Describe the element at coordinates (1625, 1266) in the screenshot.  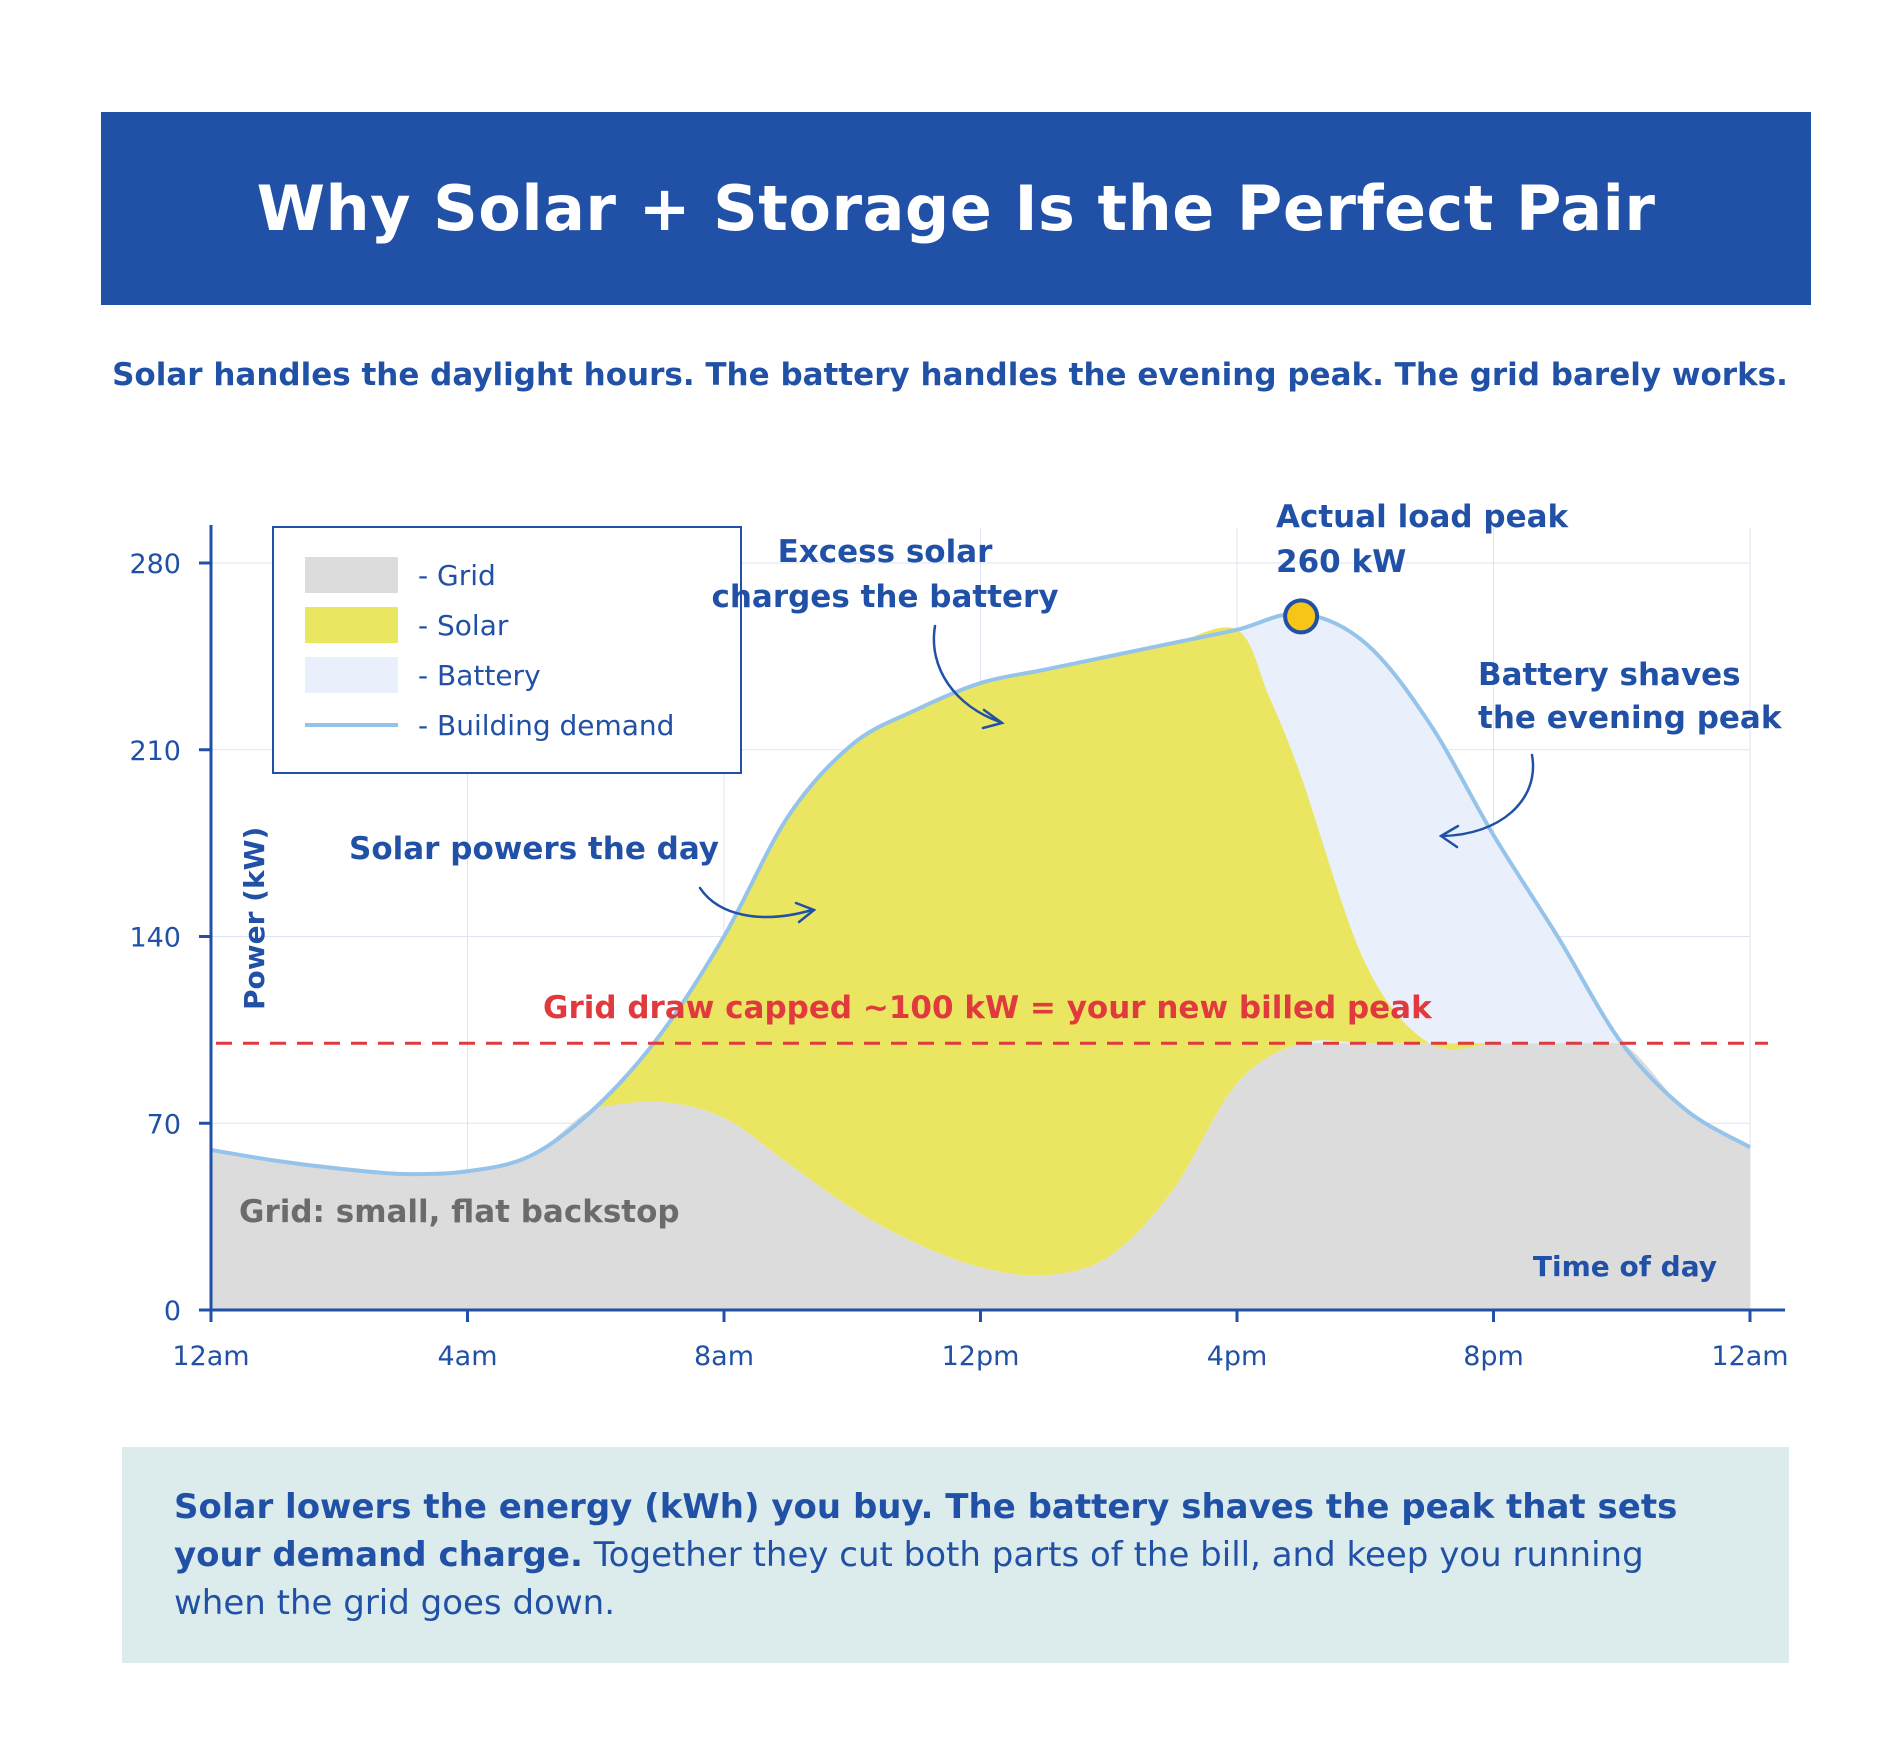
I see `x-axis-label: Time of day` at that location.